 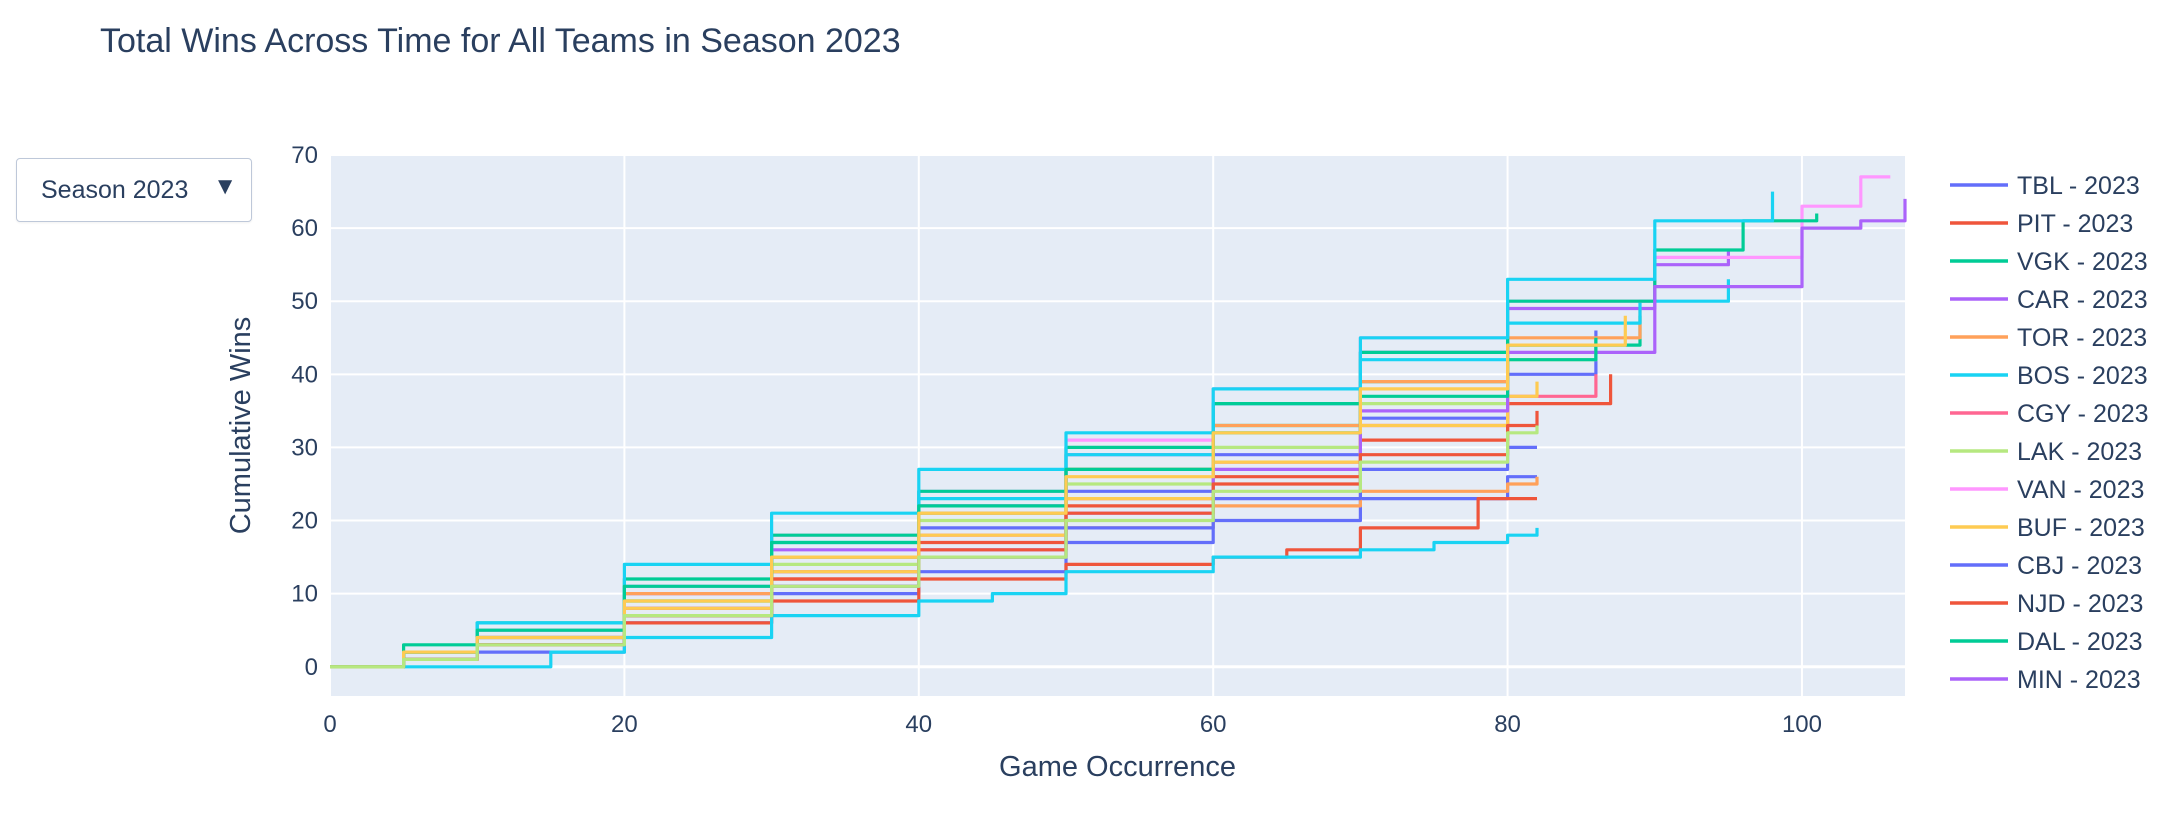 I want to click on y-tick-label: 60, so click(x=304, y=228).